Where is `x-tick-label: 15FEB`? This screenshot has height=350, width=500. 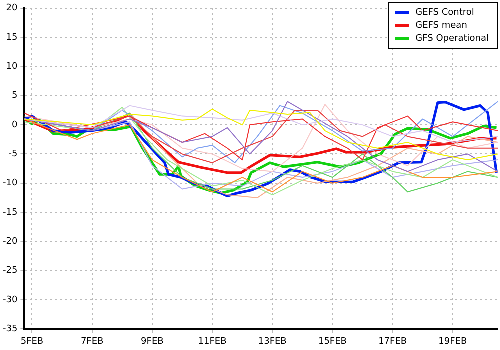
x-tick-label: 15FEB is located at coordinates (332, 341).